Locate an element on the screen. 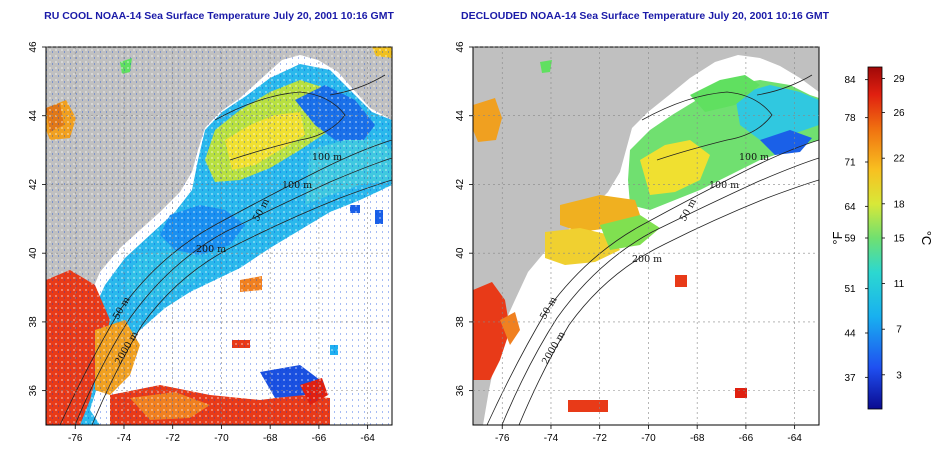 This screenshot has height=475, width=950. colorbar-fahrenheit-ticks: 84 78 71 64 59 51 44 37 is located at coordinates (856, 229).